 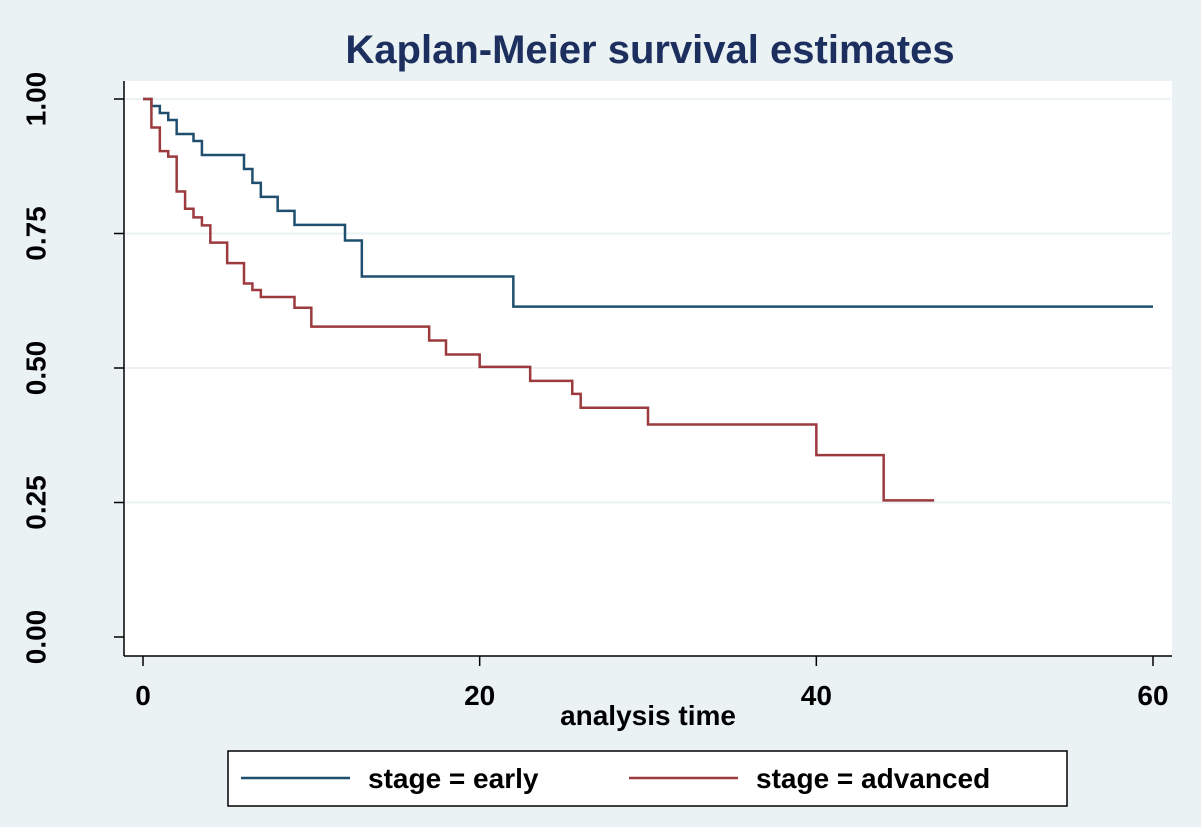 I want to click on y-tick-label: 0.50, so click(x=35, y=368).